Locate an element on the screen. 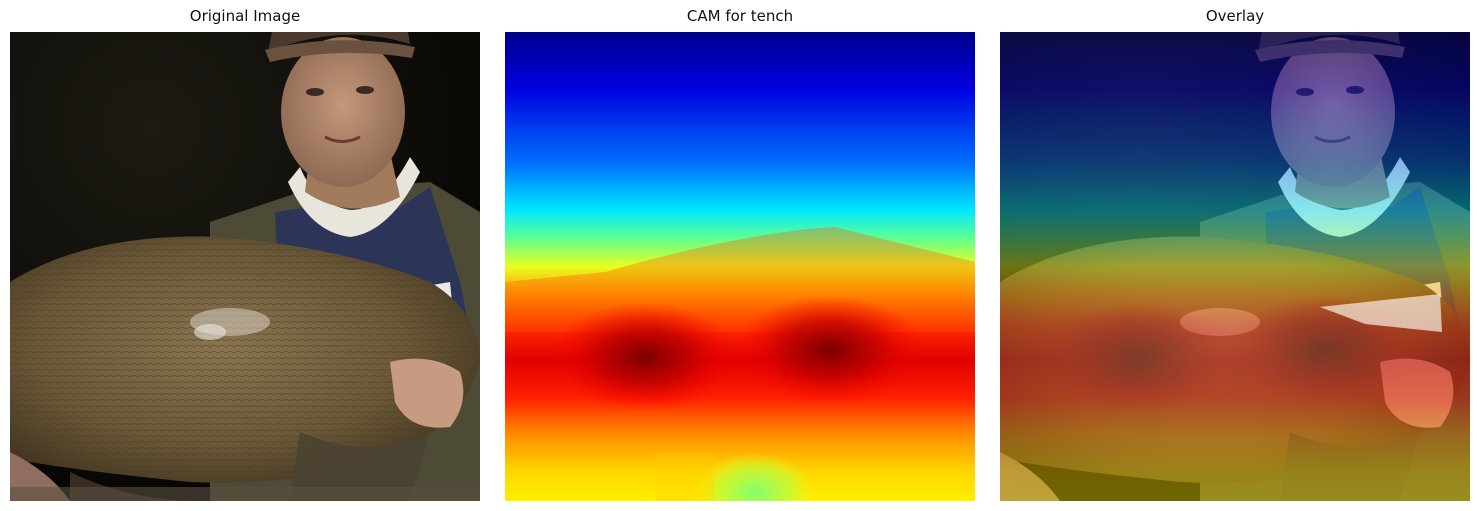  panel-title-original: Original Image is located at coordinates (245, 16).